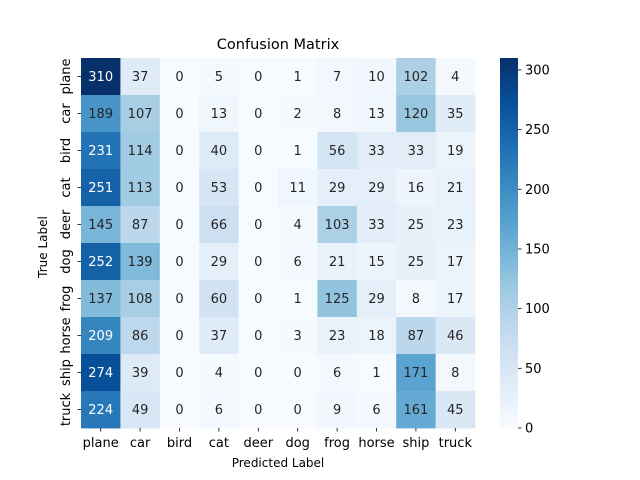 The width and height of the screenshot is (640, 480). I want to click on cell-value-label: 10, so click(376, 77).